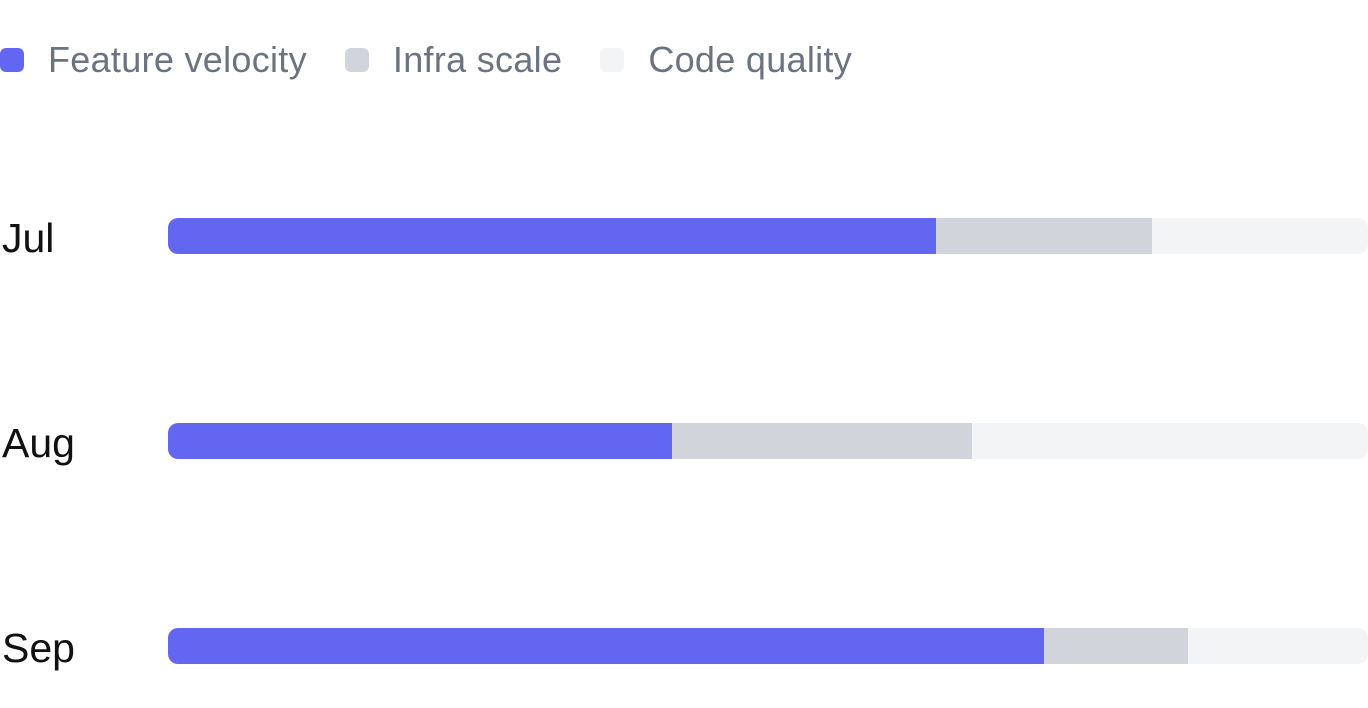 Image resolution: width=1368 pixels, height=708 pixels. I want to click on bar-segment-aug-infra-scale, so click(822, 441).